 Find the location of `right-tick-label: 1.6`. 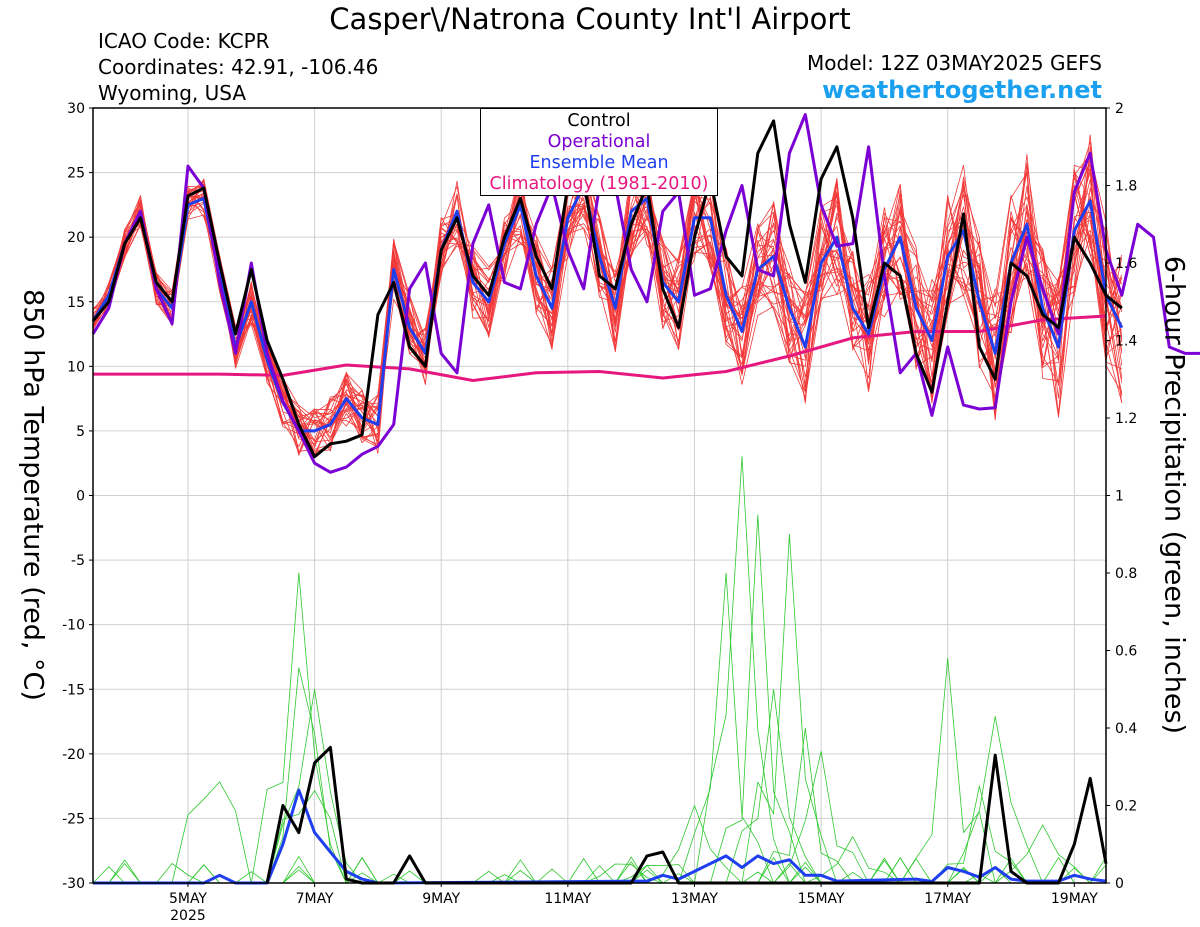

right-tick-label: 1.6 is located at coordinates (1126, 264).